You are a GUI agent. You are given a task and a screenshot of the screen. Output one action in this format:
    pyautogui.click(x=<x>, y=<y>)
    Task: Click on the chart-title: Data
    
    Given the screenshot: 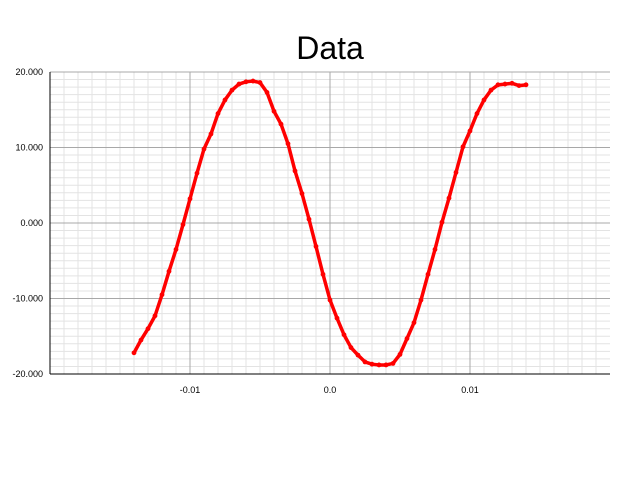 What is the action you would take?
    pyautogui.click(x=330, y=48)
    